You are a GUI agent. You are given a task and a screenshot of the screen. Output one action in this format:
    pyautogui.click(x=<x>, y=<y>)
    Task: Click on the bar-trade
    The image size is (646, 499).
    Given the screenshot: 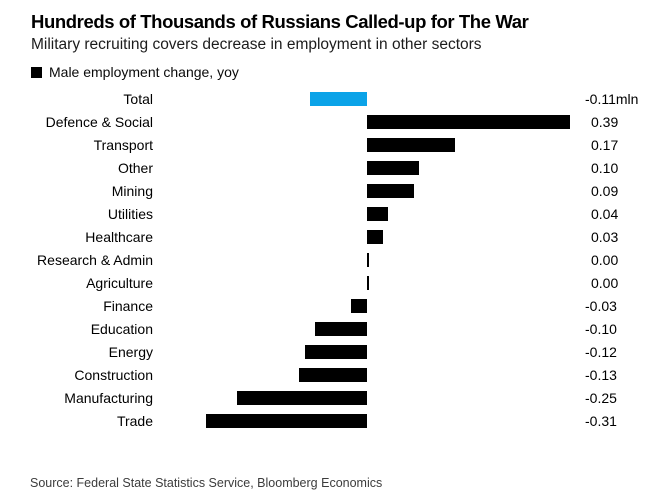 What is the action you would take?
    pyautogui.click(x=286, y=421)
    